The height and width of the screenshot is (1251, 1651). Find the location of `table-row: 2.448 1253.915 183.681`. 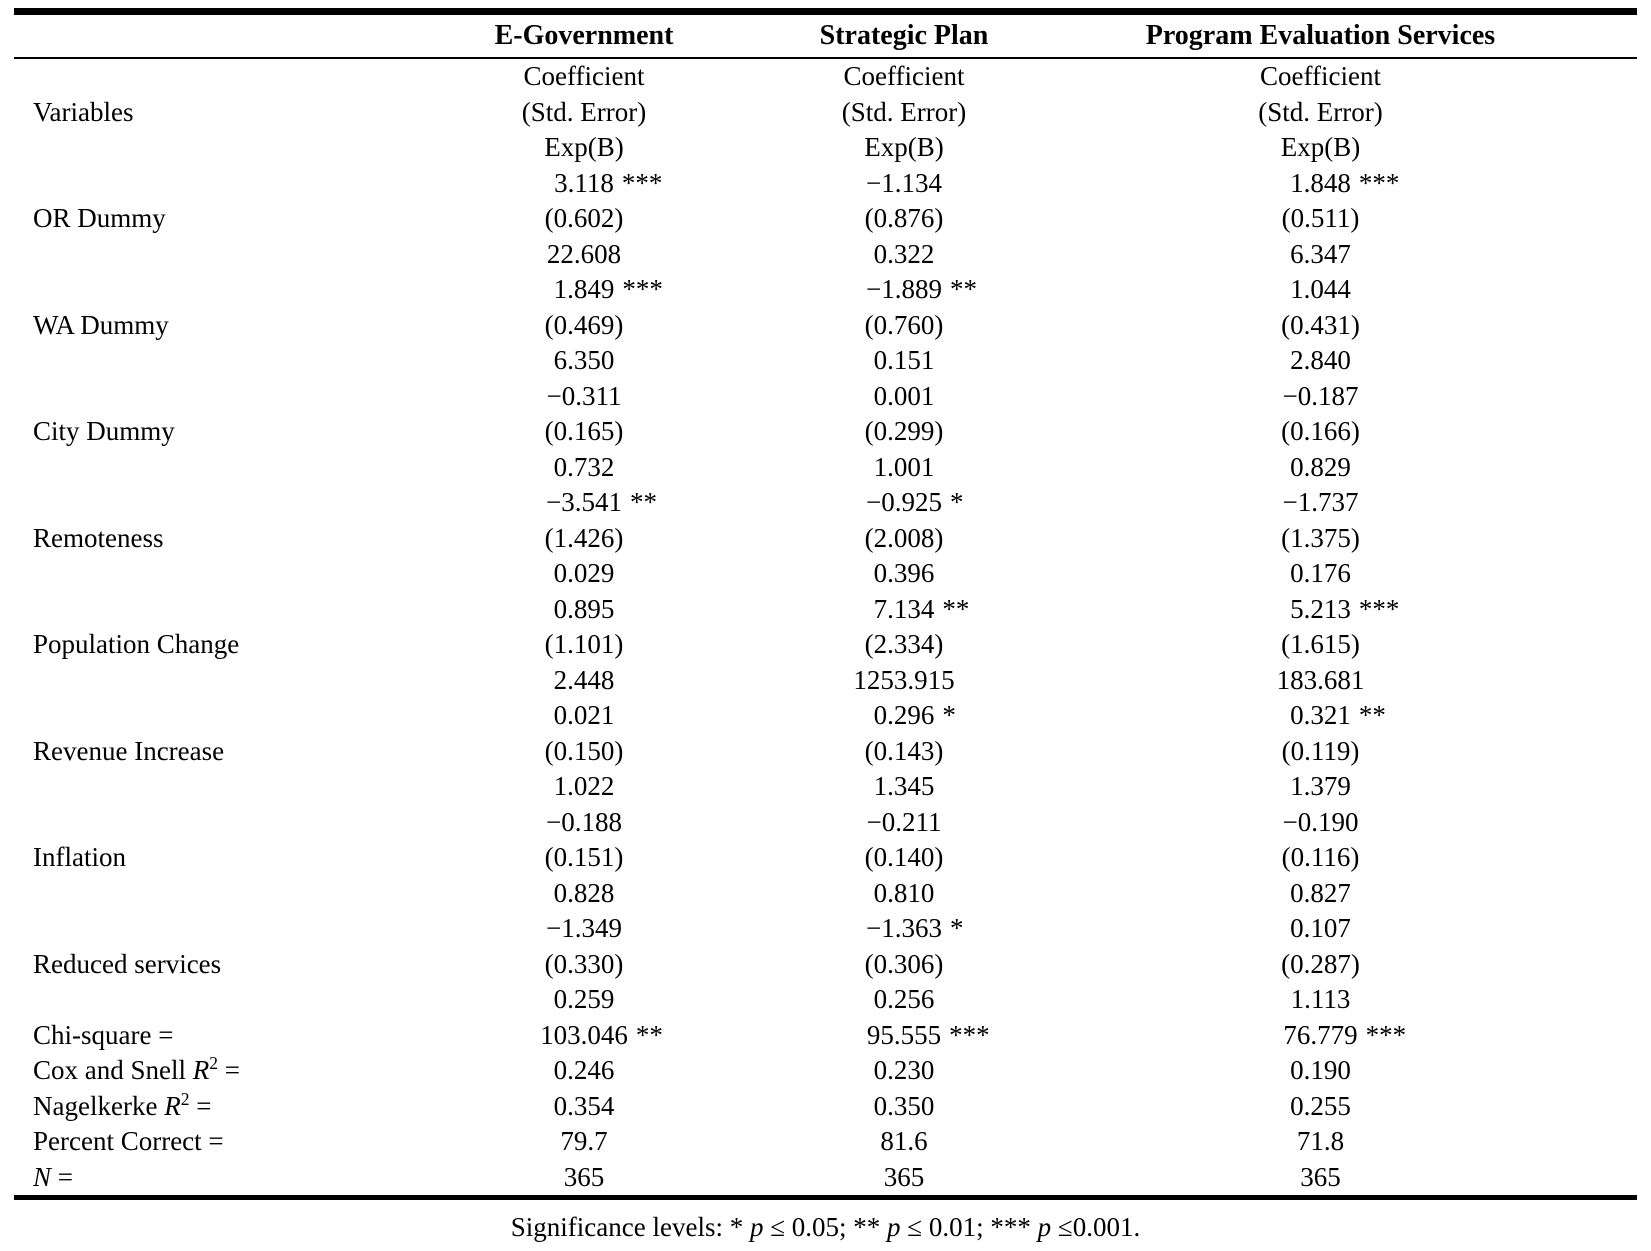

table-row: 2.448 1253.915 183.681 is located at coordinates (825, 681).